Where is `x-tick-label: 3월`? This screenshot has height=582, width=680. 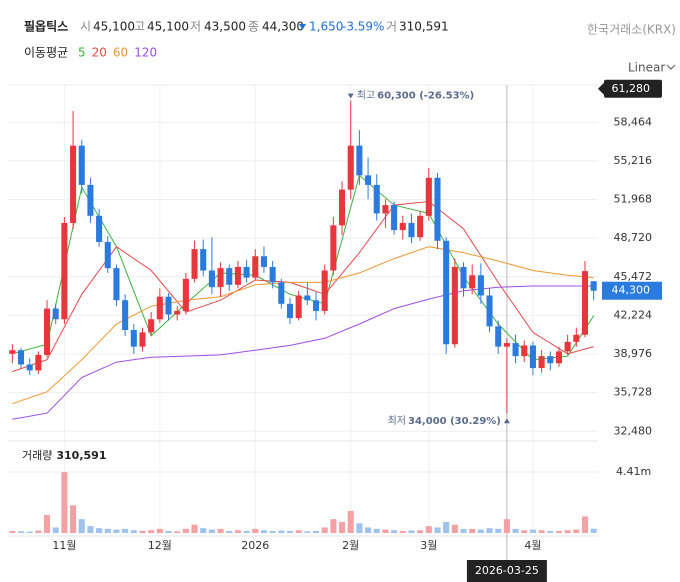
x-tick-label: 3월 is located at coordinates (428, 545).